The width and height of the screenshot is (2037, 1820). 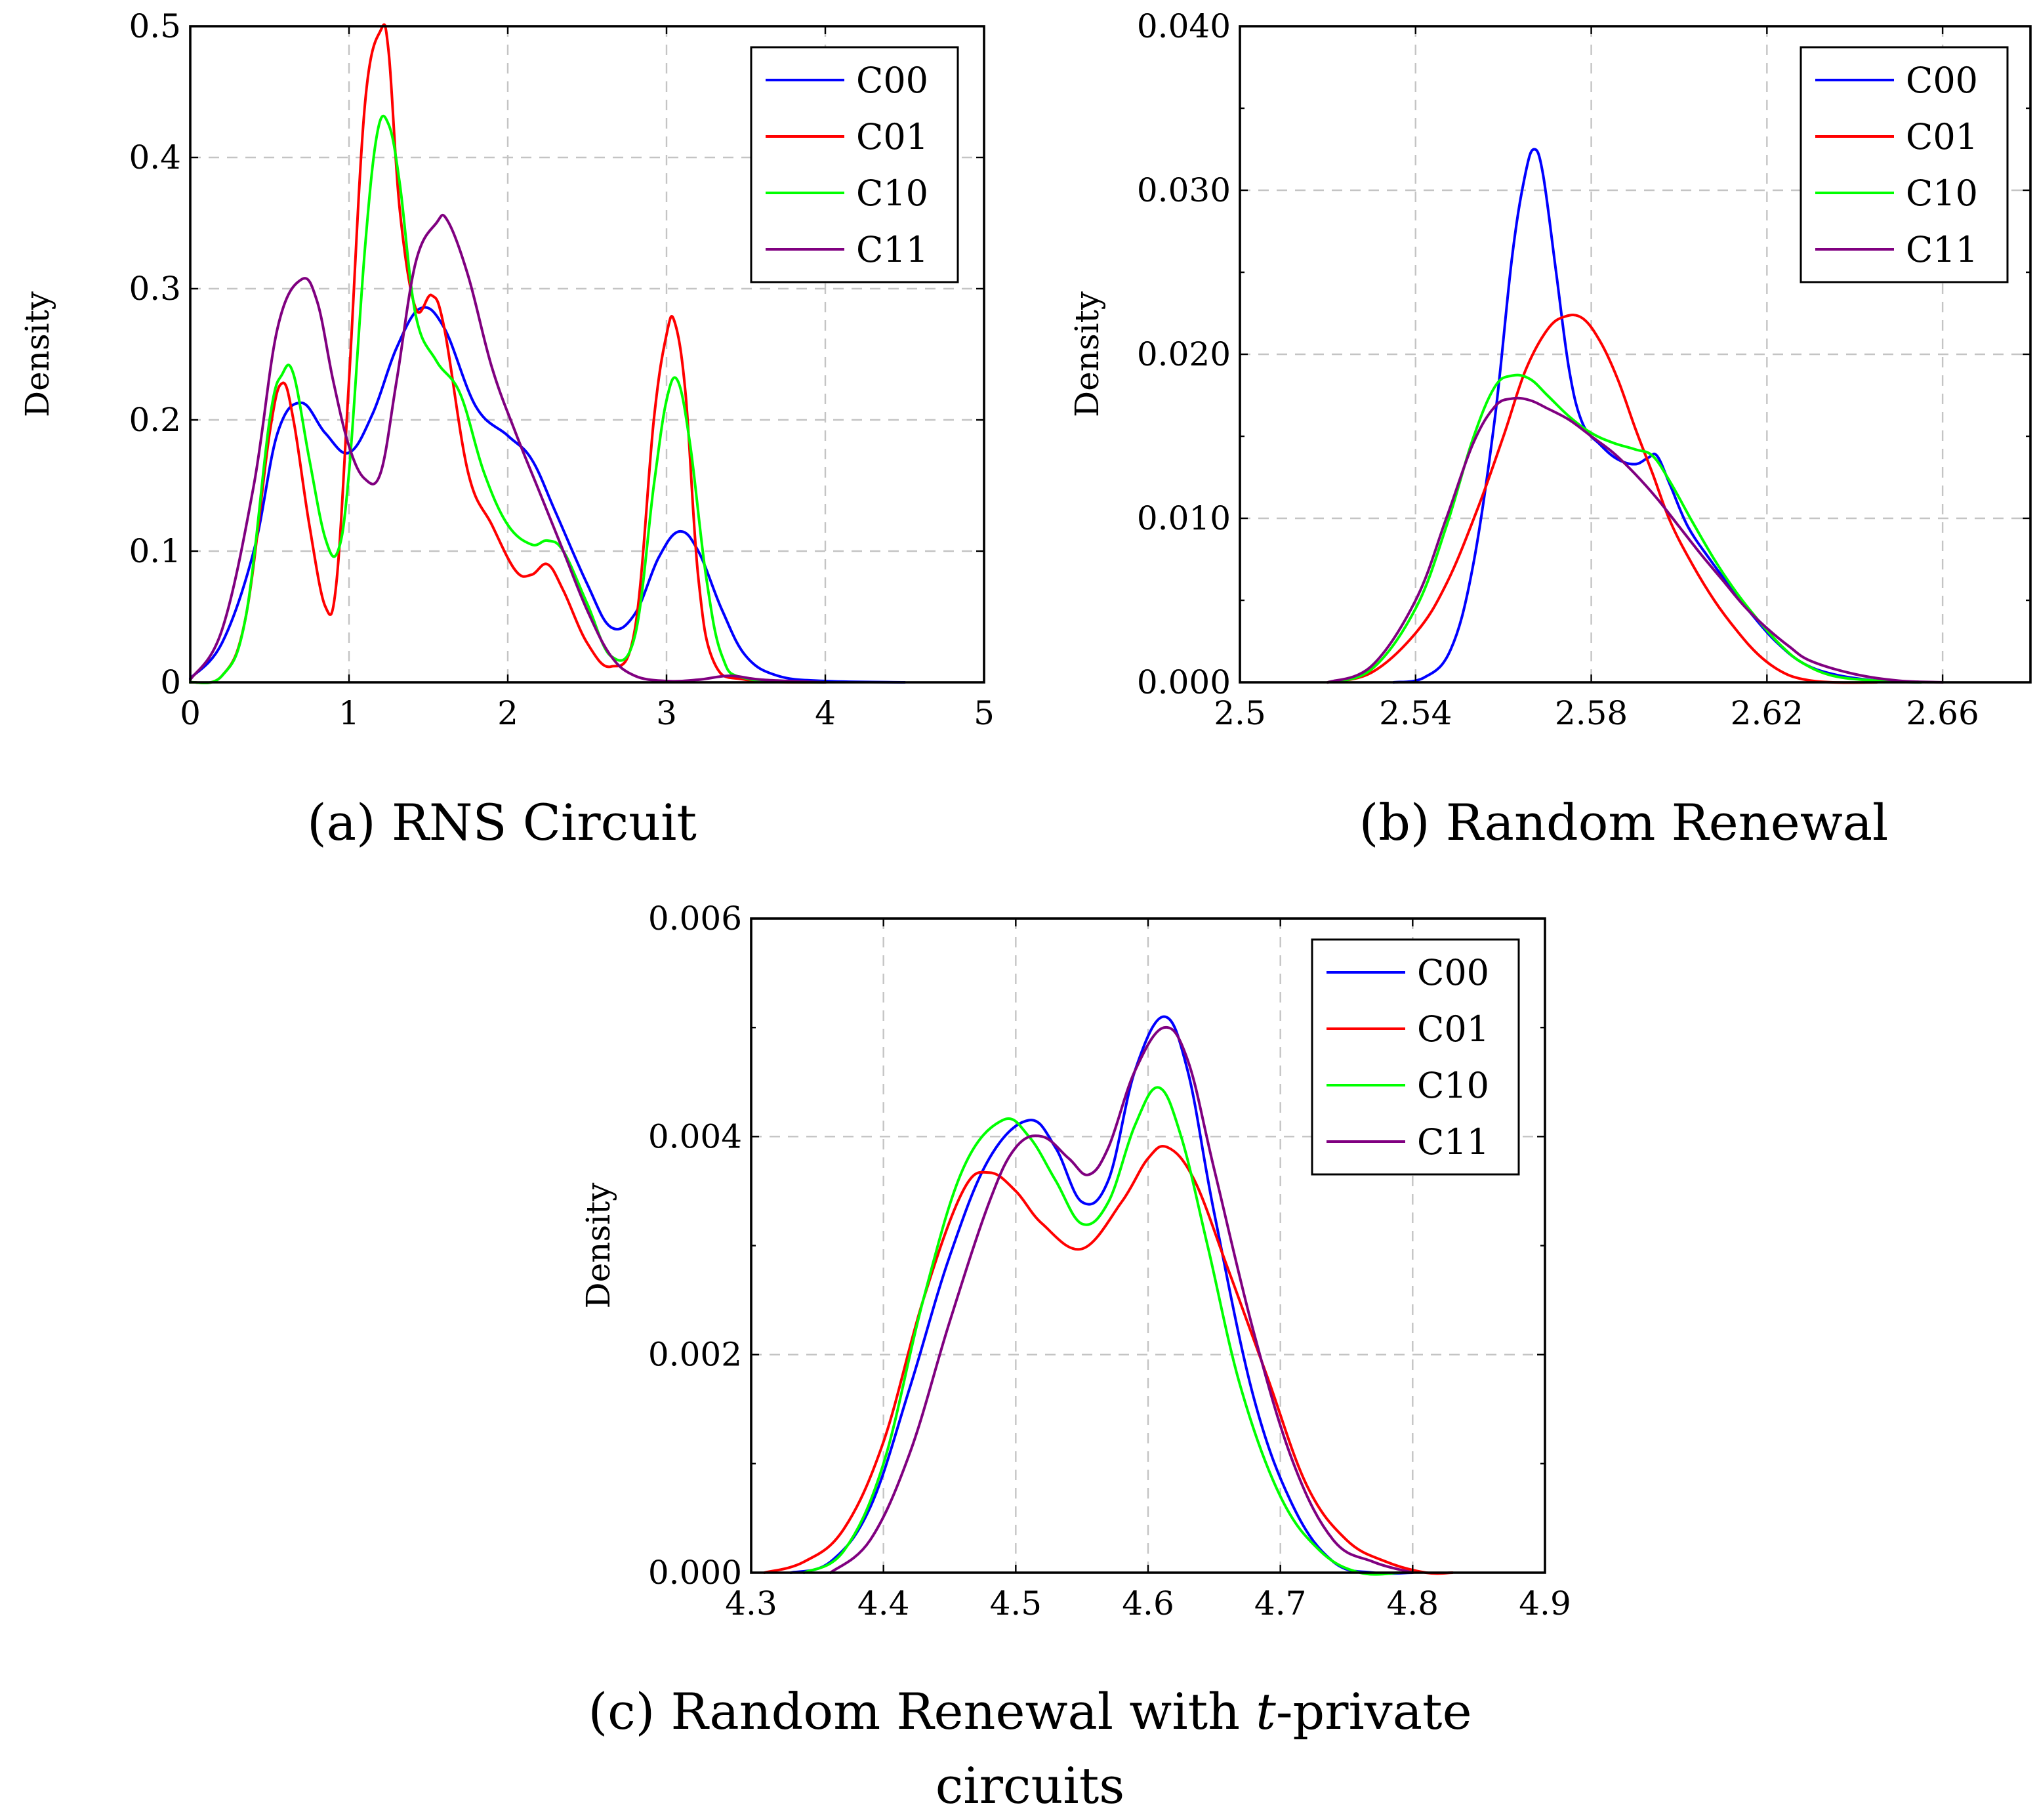 What do you see at coordinates (1240, 713) in the screenshot?
I see `x-tick-label: 2.5` at bounding box center [1240, 713].